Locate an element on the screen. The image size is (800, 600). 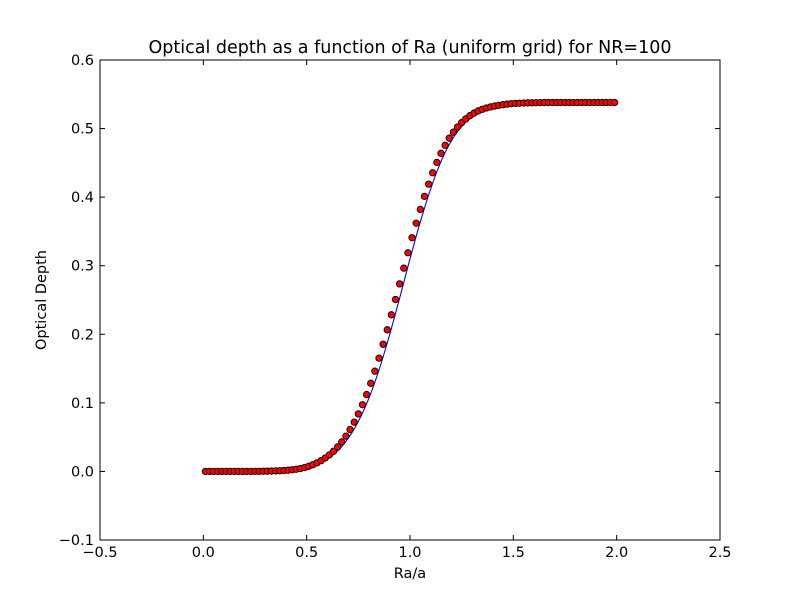
x-tick-label: 1.0 is located at coordinates (409, 553).